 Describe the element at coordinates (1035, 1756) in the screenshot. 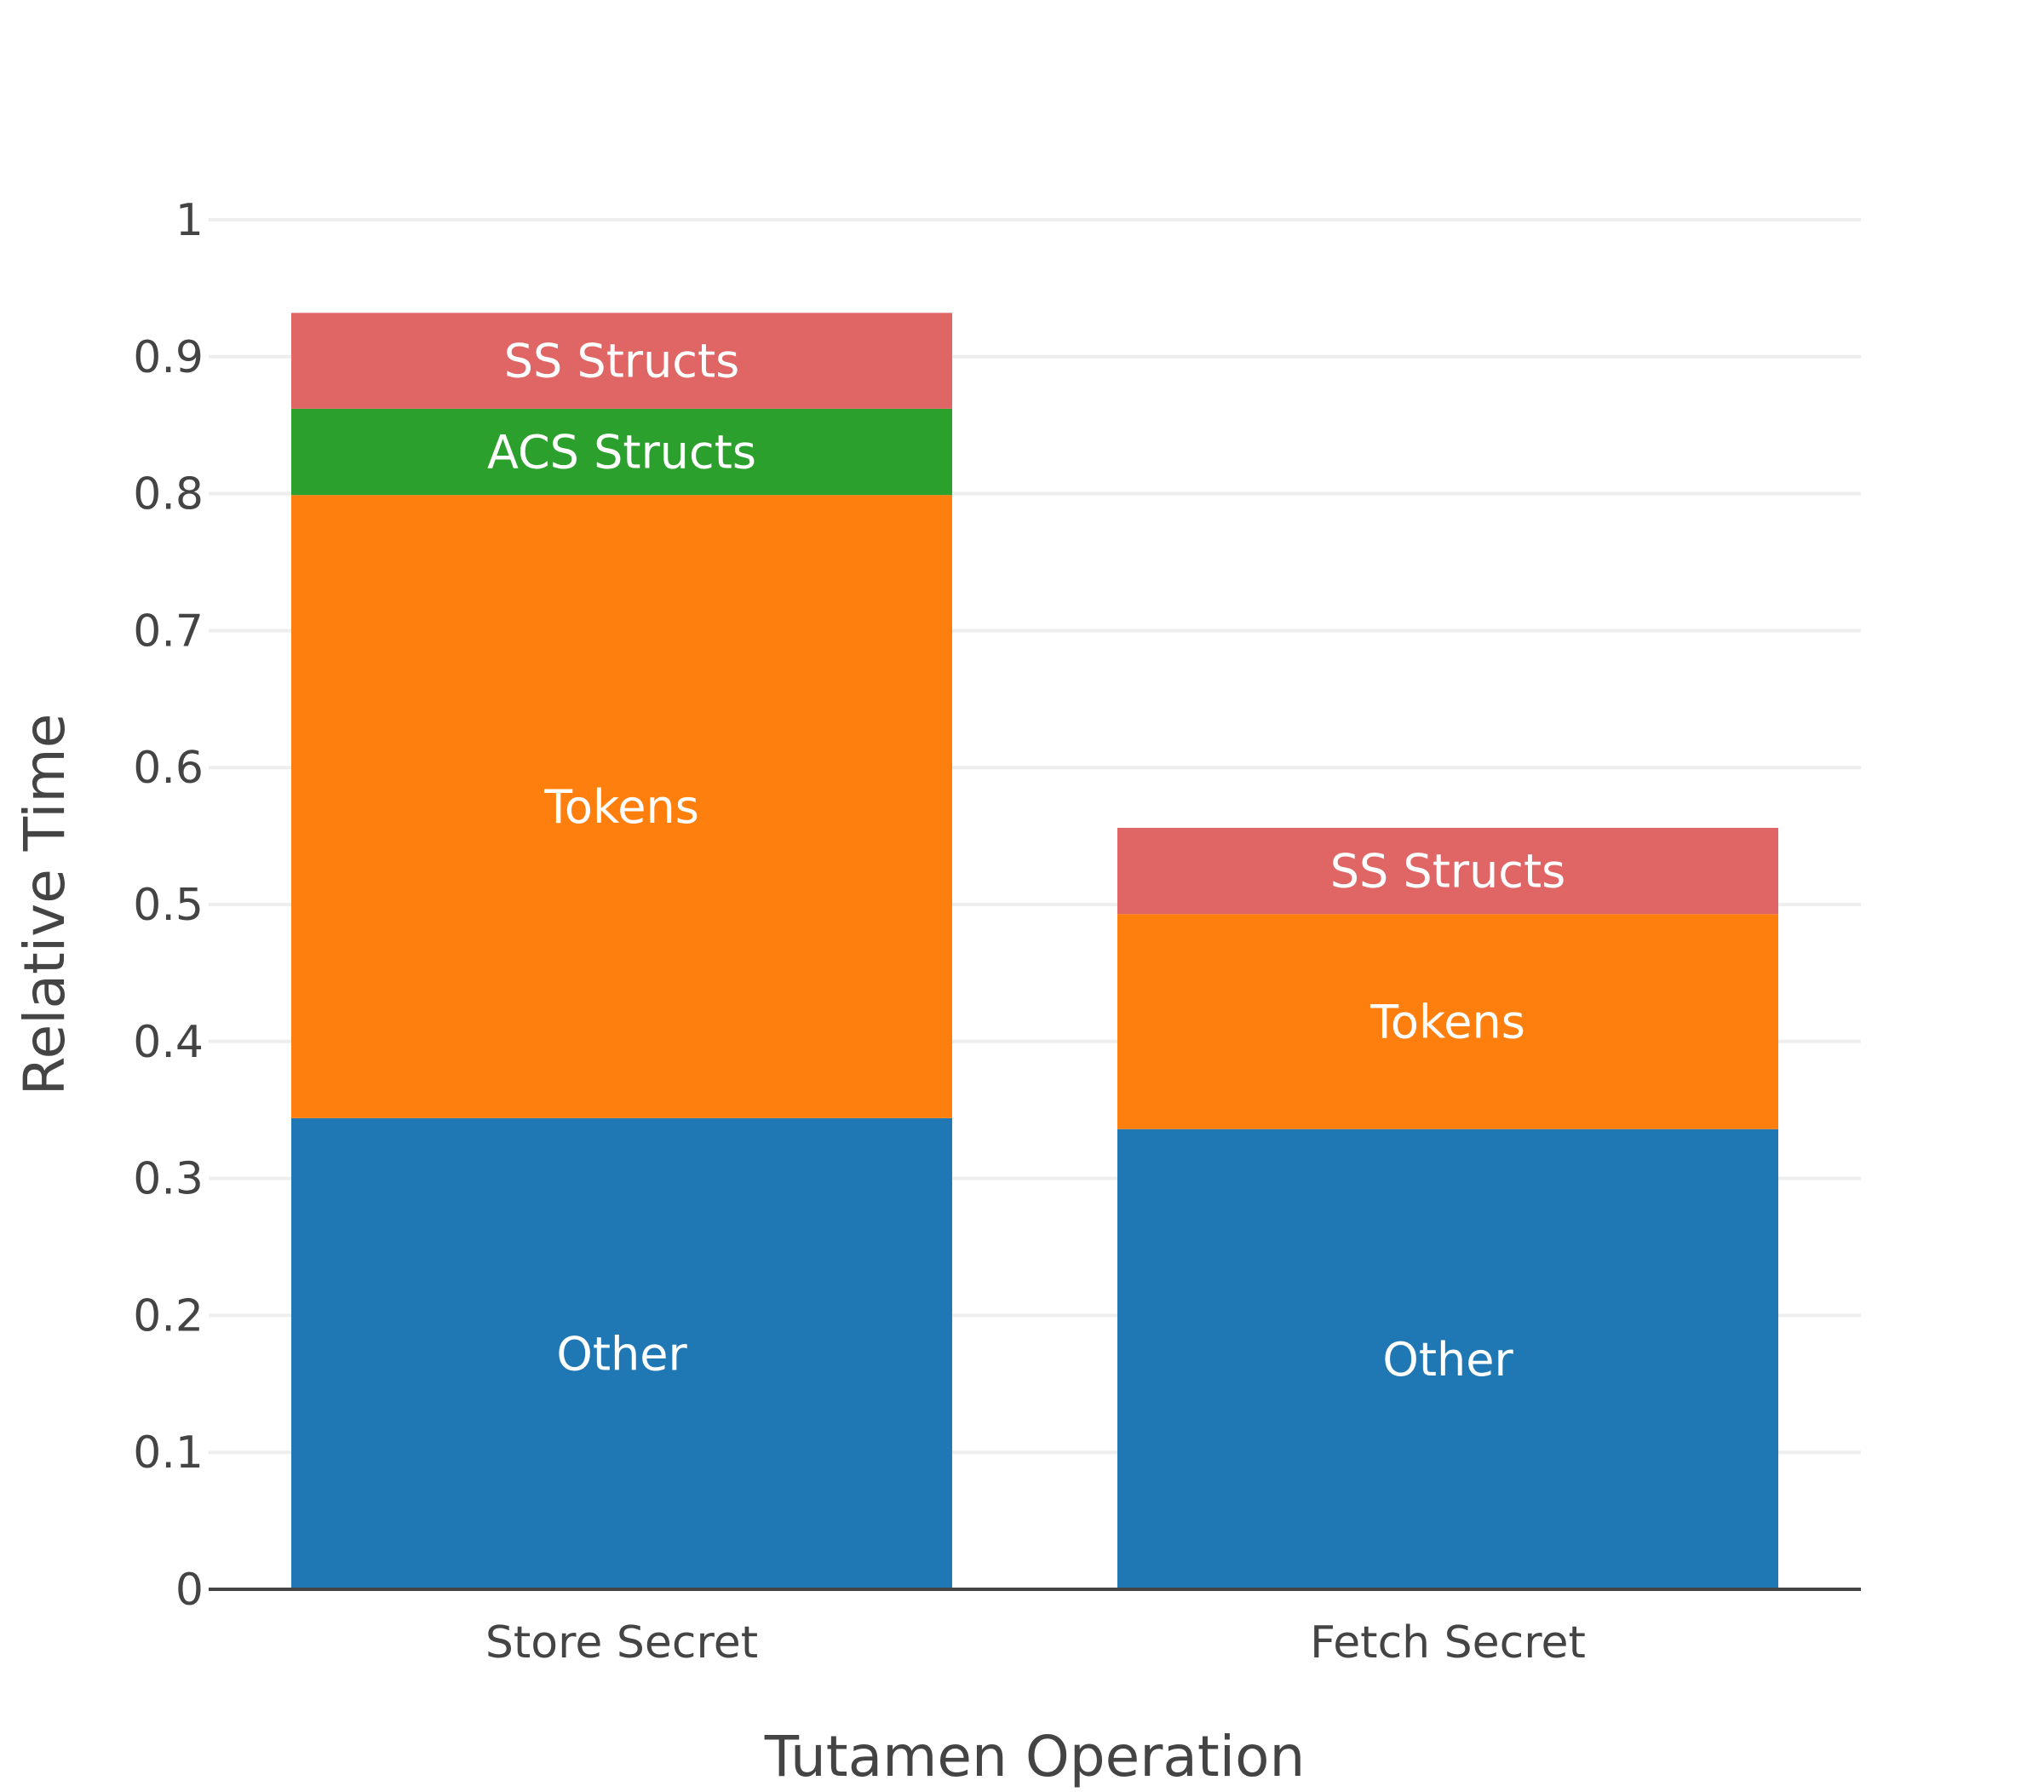

I see `x-axis-title: Tutamen Operation` at that location.